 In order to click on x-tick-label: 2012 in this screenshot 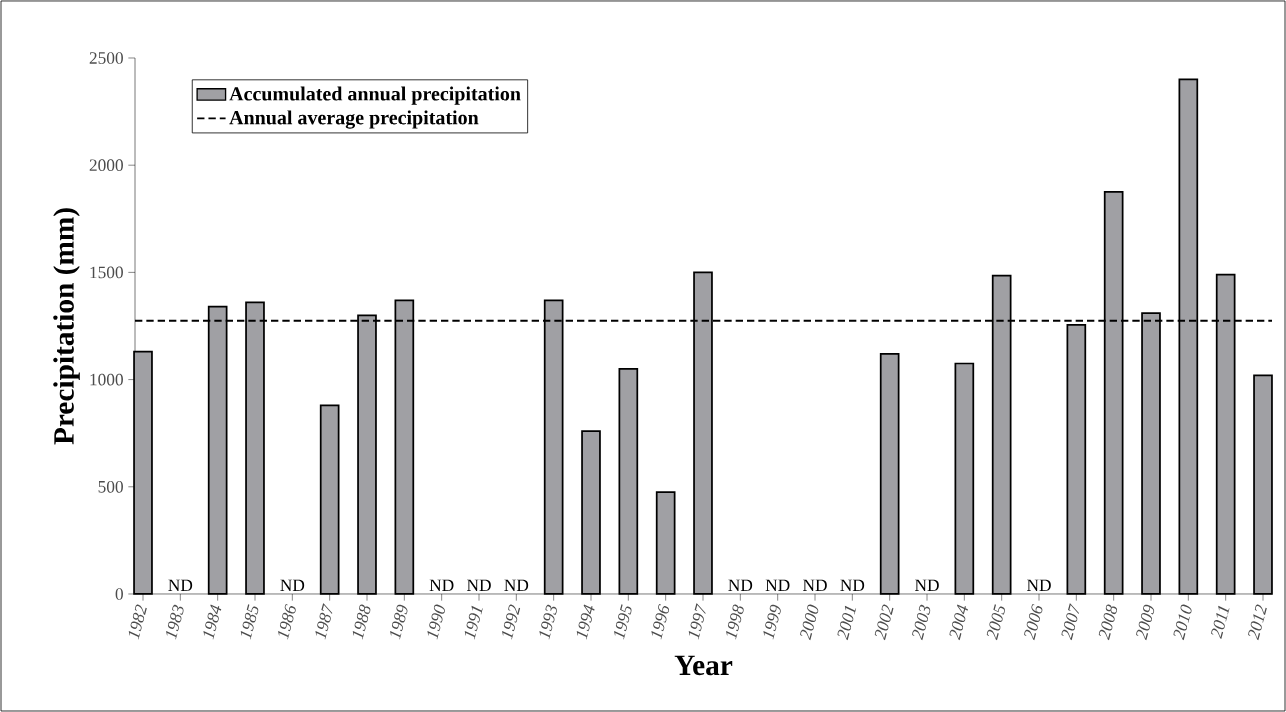, I will do `click(1257, 622)`.